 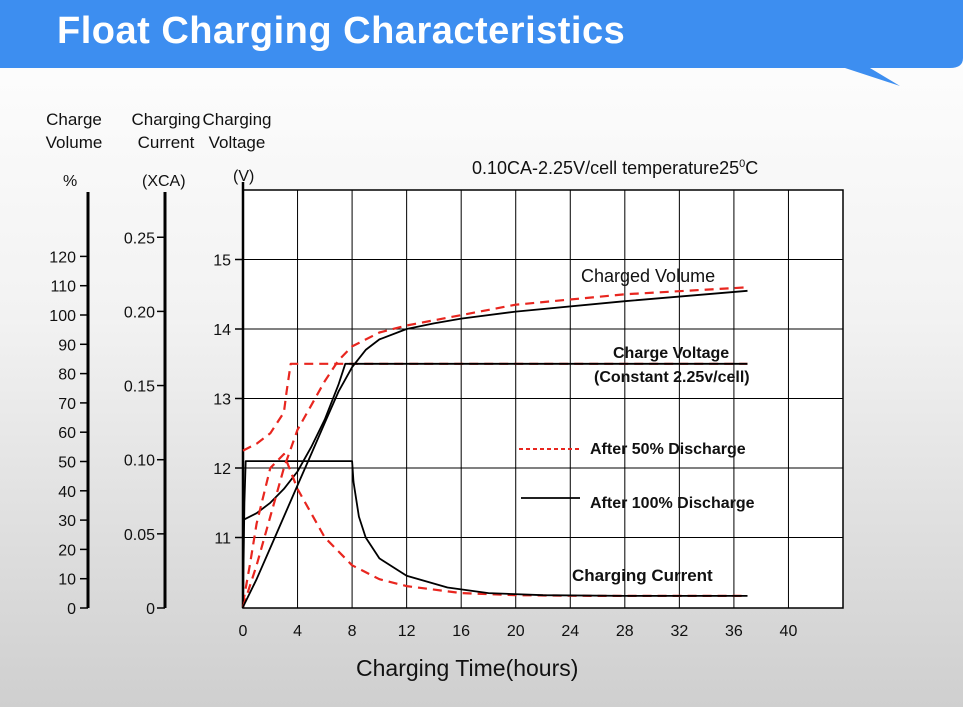 I want to click on volume-tick-label: 100, so click(x=62, y=316).